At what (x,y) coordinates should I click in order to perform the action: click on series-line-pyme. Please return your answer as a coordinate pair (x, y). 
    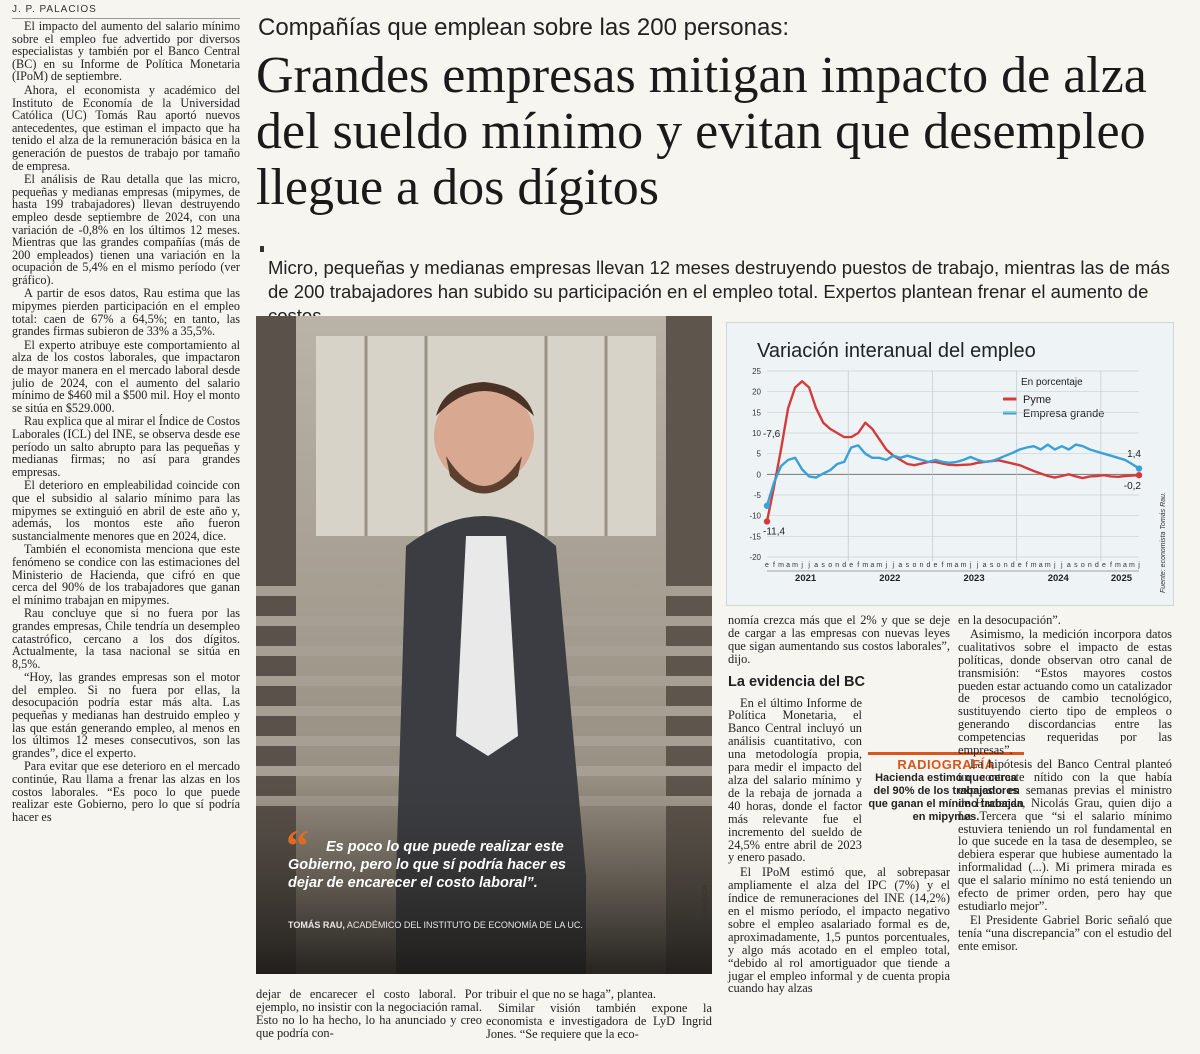
    Looking at the image, I should click on (952, 451).